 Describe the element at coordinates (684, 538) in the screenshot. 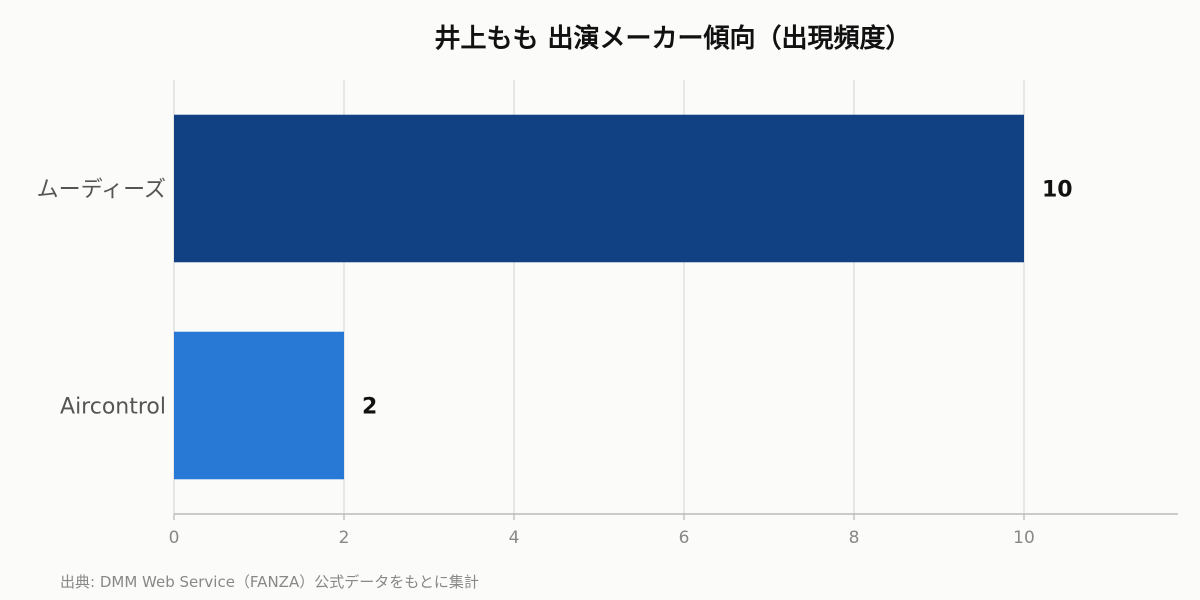

I see `x-tick-label: 6` at that location.